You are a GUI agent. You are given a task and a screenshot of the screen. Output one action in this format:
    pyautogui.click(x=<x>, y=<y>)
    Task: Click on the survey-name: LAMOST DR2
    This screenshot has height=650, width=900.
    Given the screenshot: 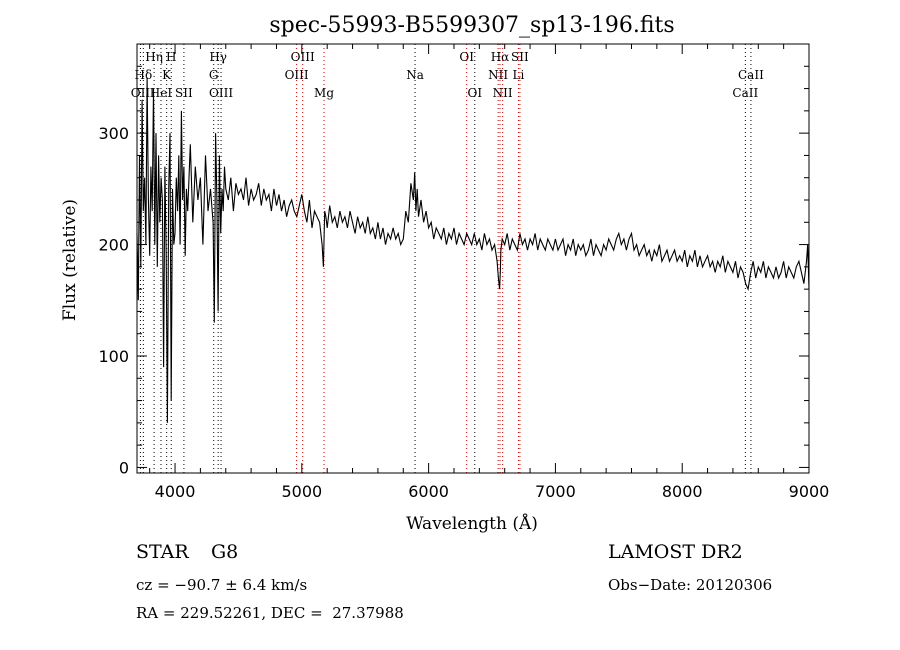 What is the action you would take?
    pyautogui.click(x=675, y=552)
    